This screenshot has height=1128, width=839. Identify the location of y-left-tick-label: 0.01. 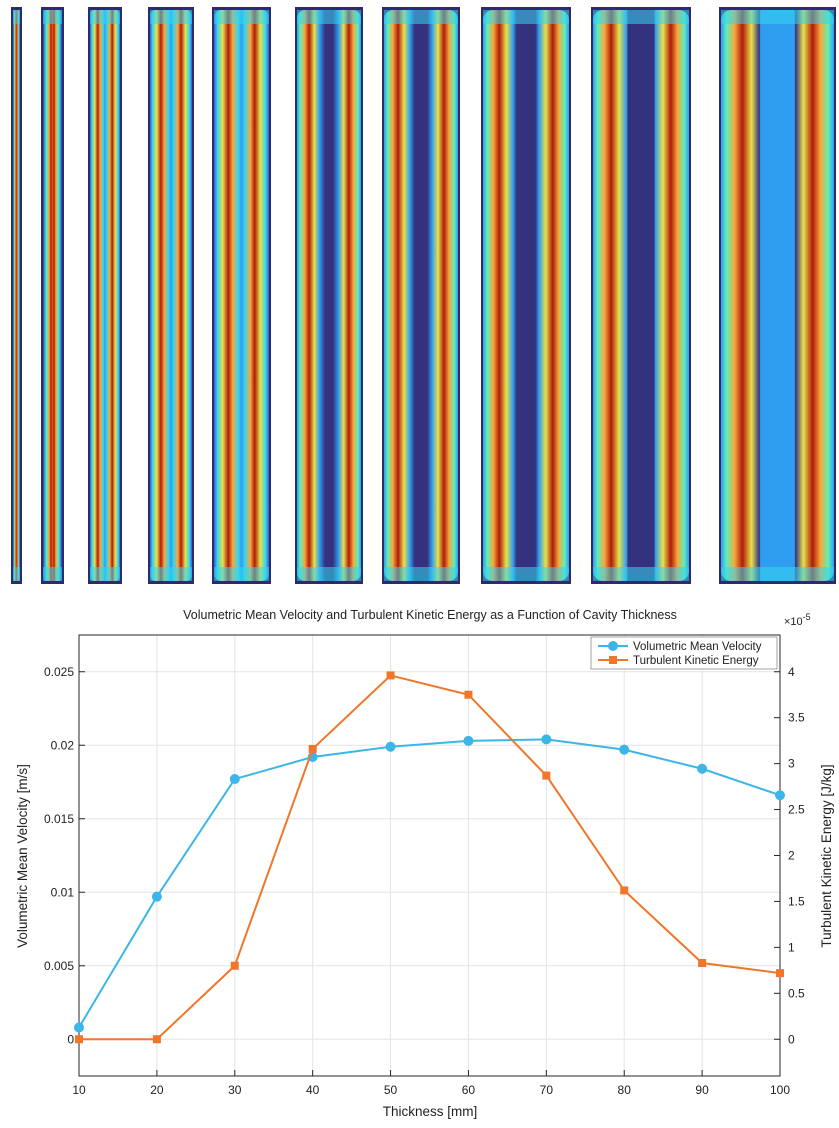
(63, 892).